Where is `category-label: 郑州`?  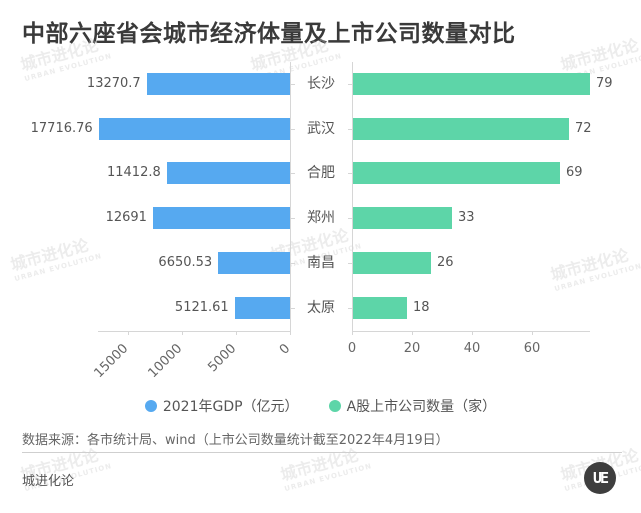
category-label: 郑州 is located at coordinates (321, 218).